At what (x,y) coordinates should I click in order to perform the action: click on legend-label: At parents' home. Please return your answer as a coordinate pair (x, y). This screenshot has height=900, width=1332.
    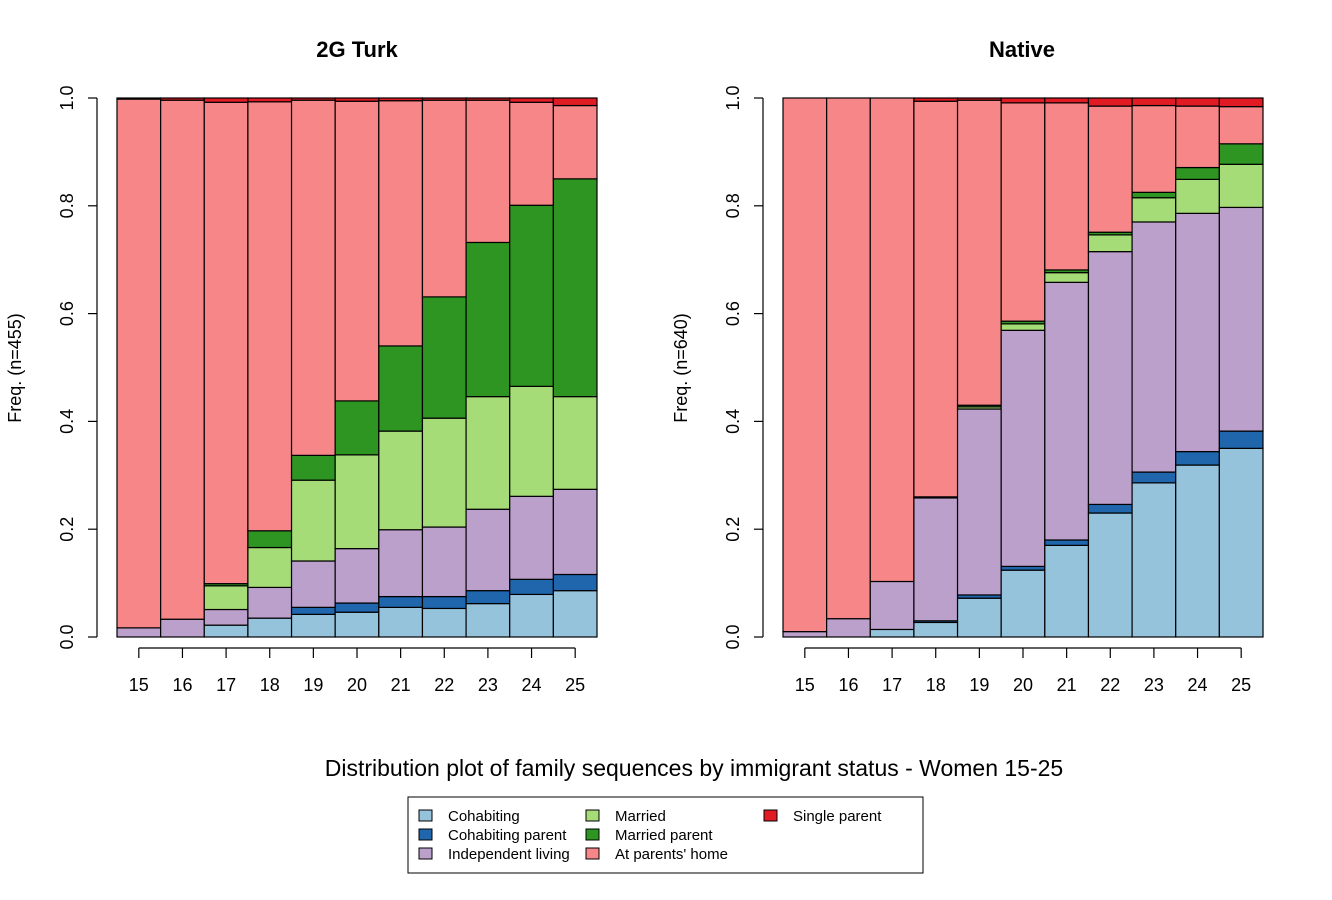
    Looking at the image, I should click on (671, 854).